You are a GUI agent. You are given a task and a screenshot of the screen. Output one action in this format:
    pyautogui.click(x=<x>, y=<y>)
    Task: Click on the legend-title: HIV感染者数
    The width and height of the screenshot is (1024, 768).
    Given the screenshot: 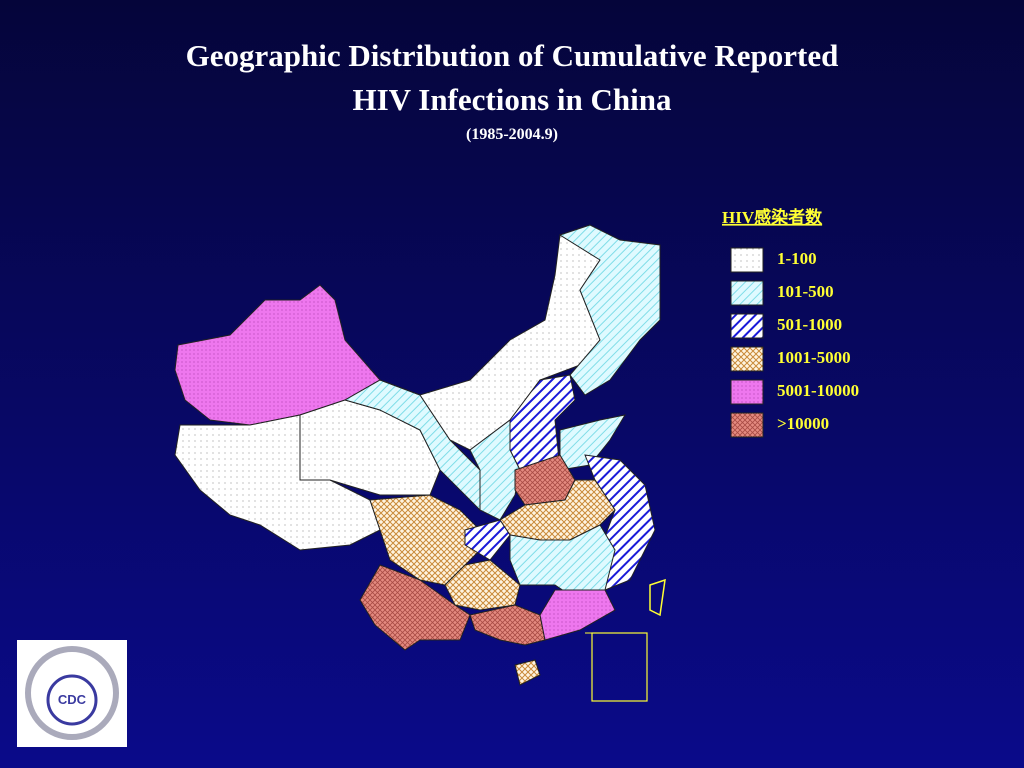 What is the action you would take?
    pyautogui.click(x=772, y=217)
    